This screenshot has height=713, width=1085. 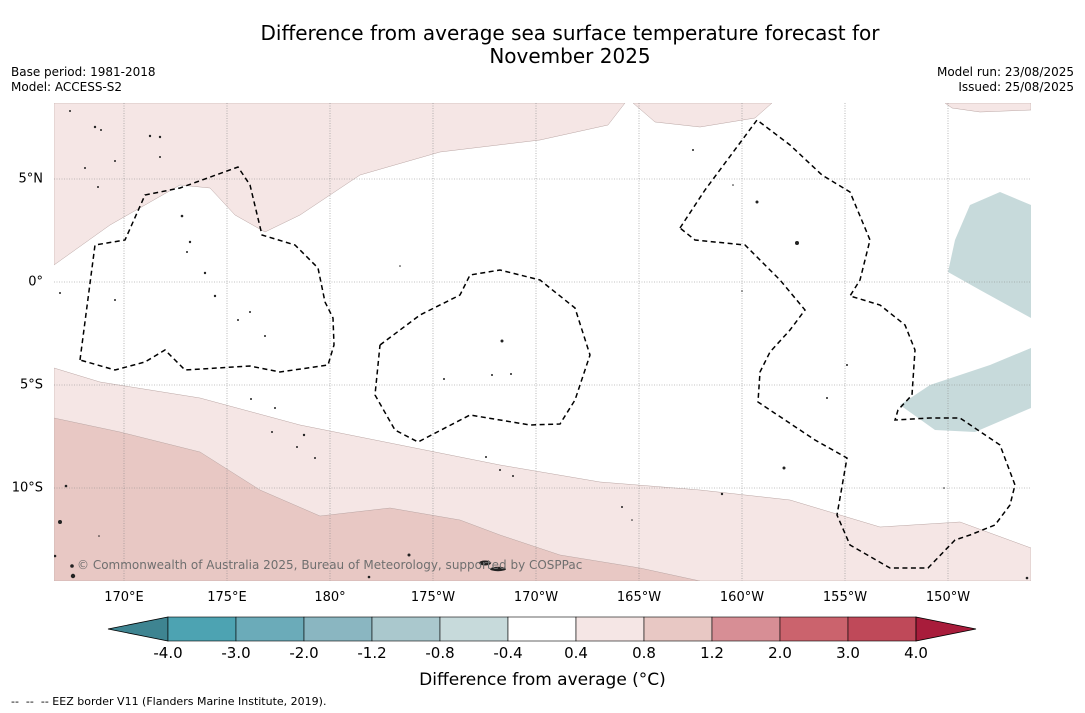 What do you see at coordinates (31, 179) in the screenshot?
I see `latitude-label: 5°N` at bounding box center [31, 179].